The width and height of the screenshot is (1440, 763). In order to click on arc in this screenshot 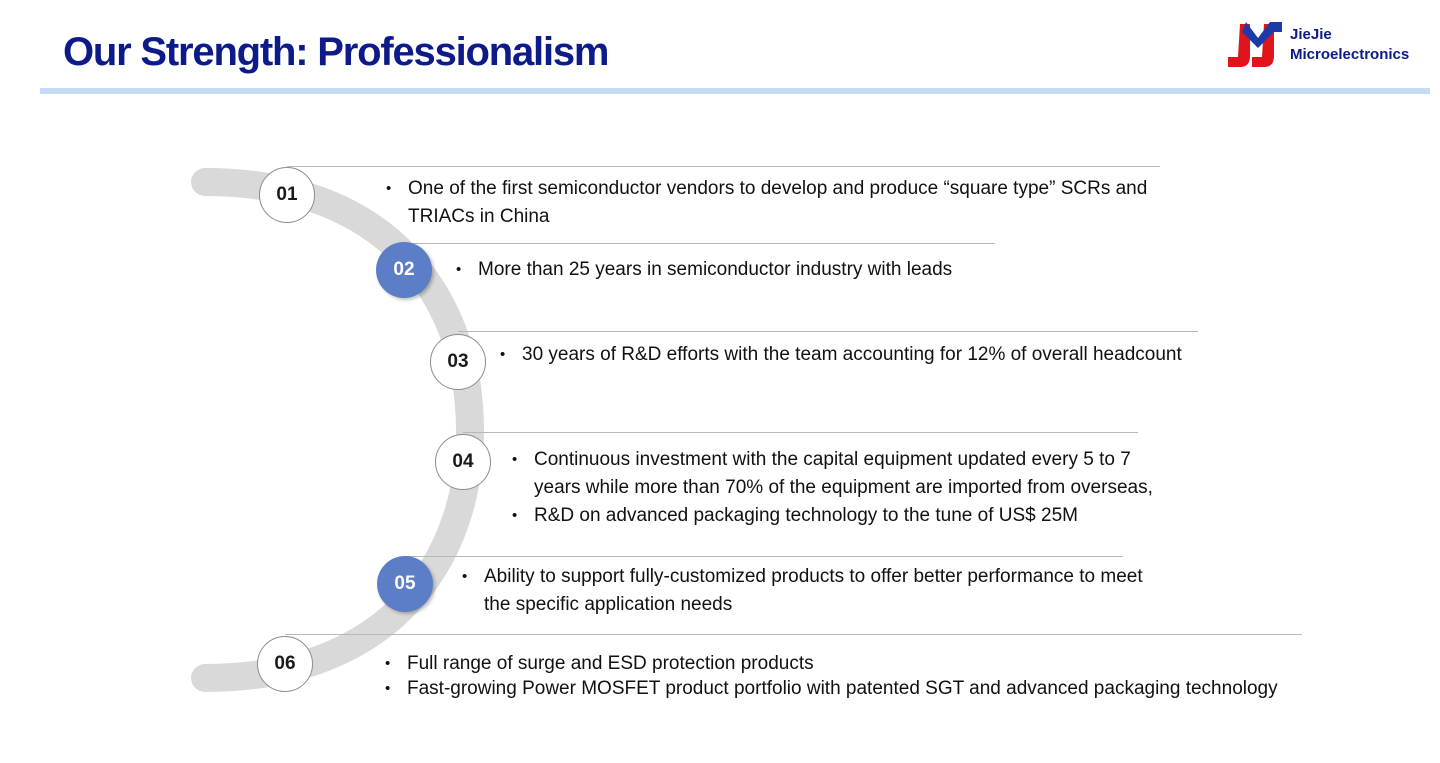, I will do `click(338, 430)`.